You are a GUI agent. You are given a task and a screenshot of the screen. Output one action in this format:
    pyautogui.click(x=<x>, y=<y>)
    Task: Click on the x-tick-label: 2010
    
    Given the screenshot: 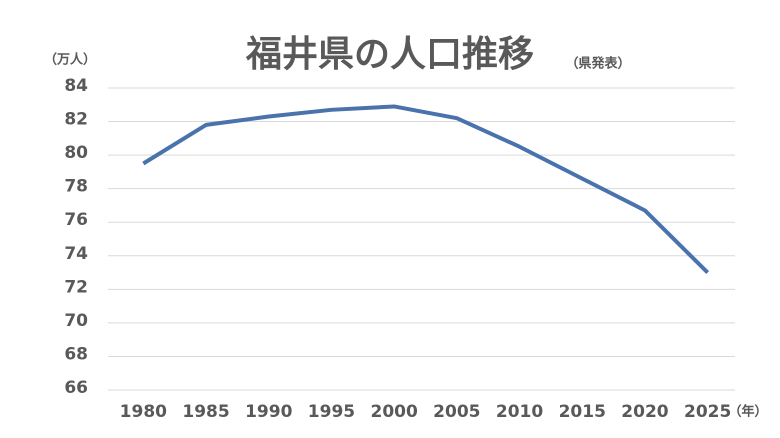 What is the action you would take?
    pyautogui.click(x=519, y=412)
    